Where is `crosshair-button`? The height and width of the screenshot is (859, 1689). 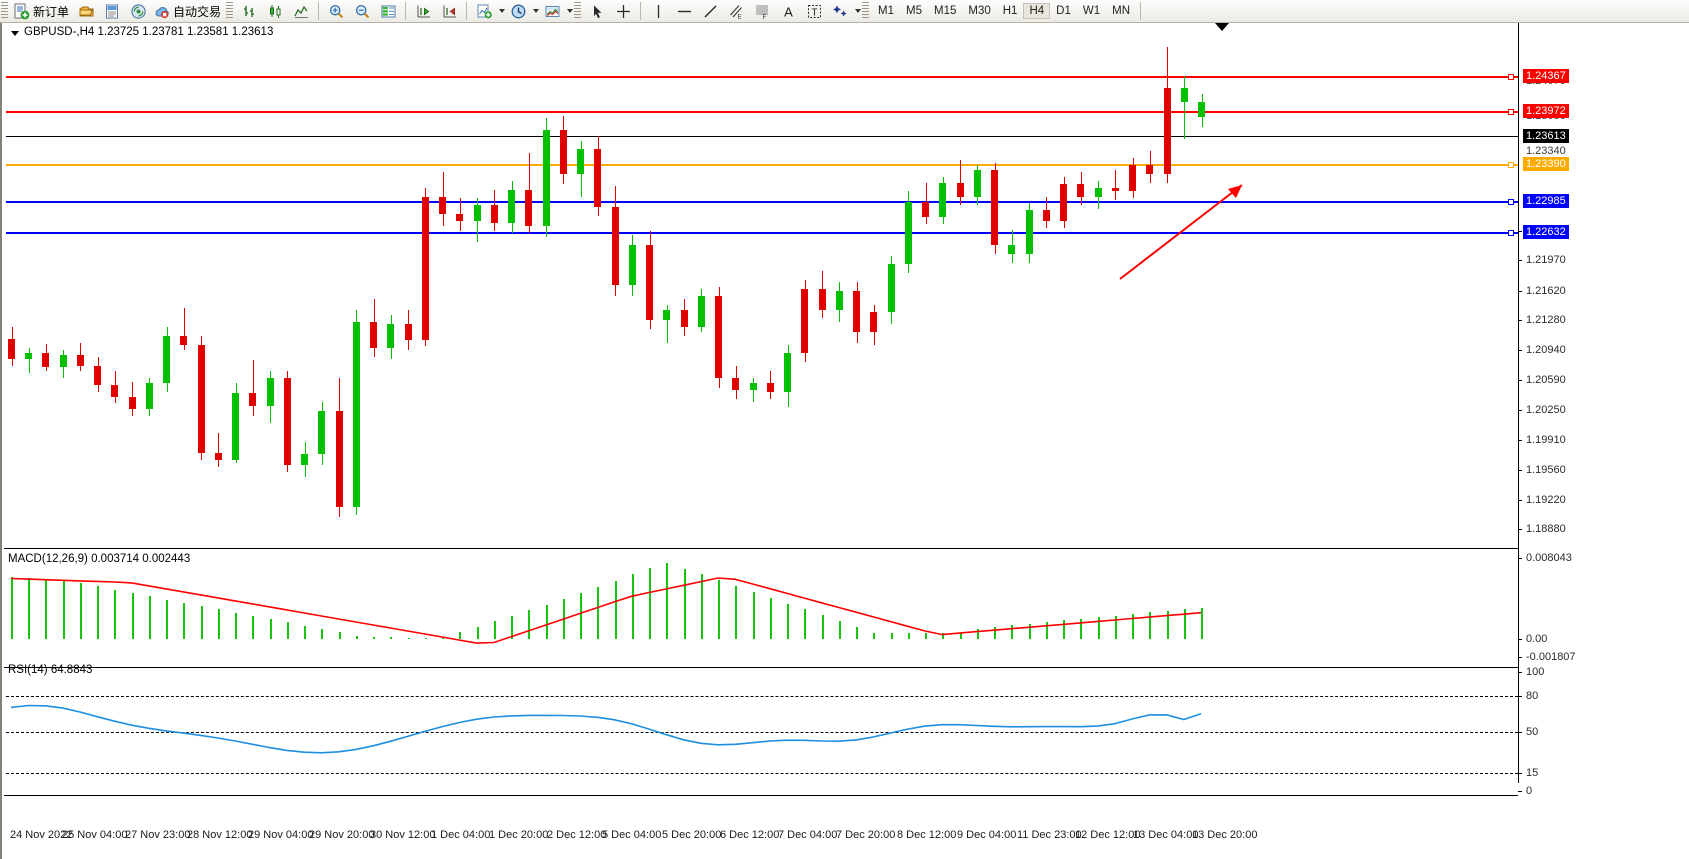 crosshair-button is located at coordinates (623, 11).